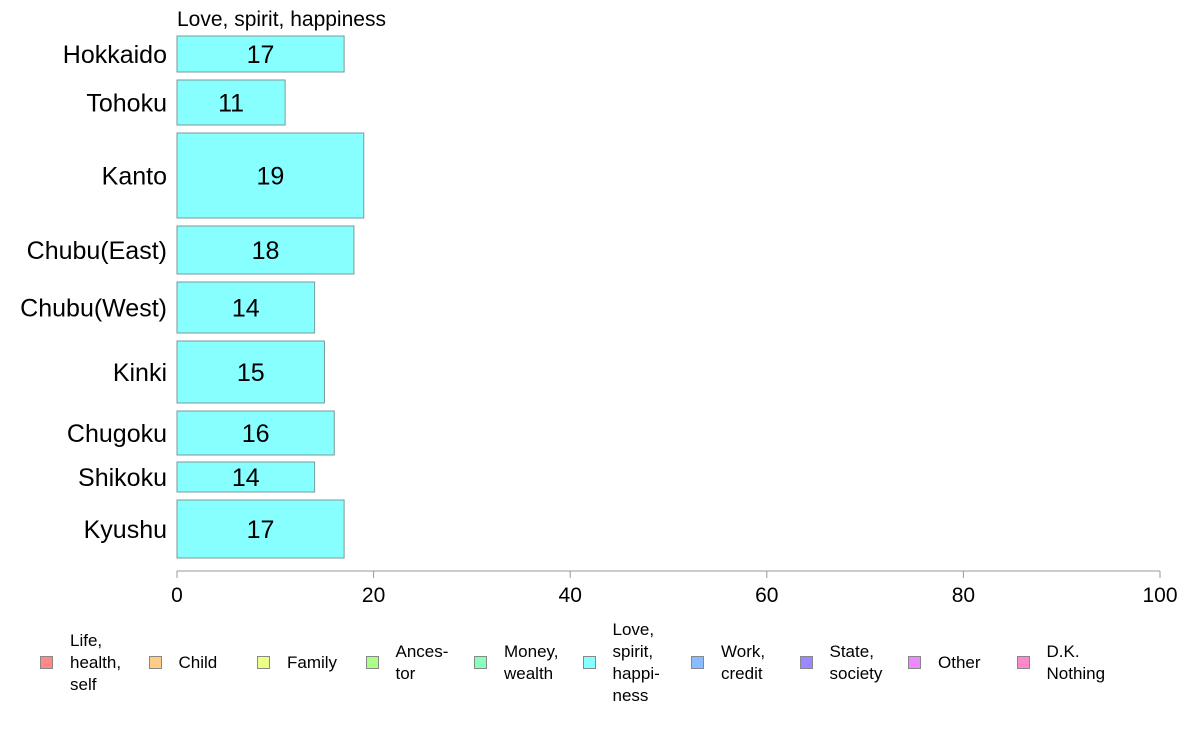 This screenshot has width=1188, height=736. I want to click on bar-shikoku, so click(246, 477).